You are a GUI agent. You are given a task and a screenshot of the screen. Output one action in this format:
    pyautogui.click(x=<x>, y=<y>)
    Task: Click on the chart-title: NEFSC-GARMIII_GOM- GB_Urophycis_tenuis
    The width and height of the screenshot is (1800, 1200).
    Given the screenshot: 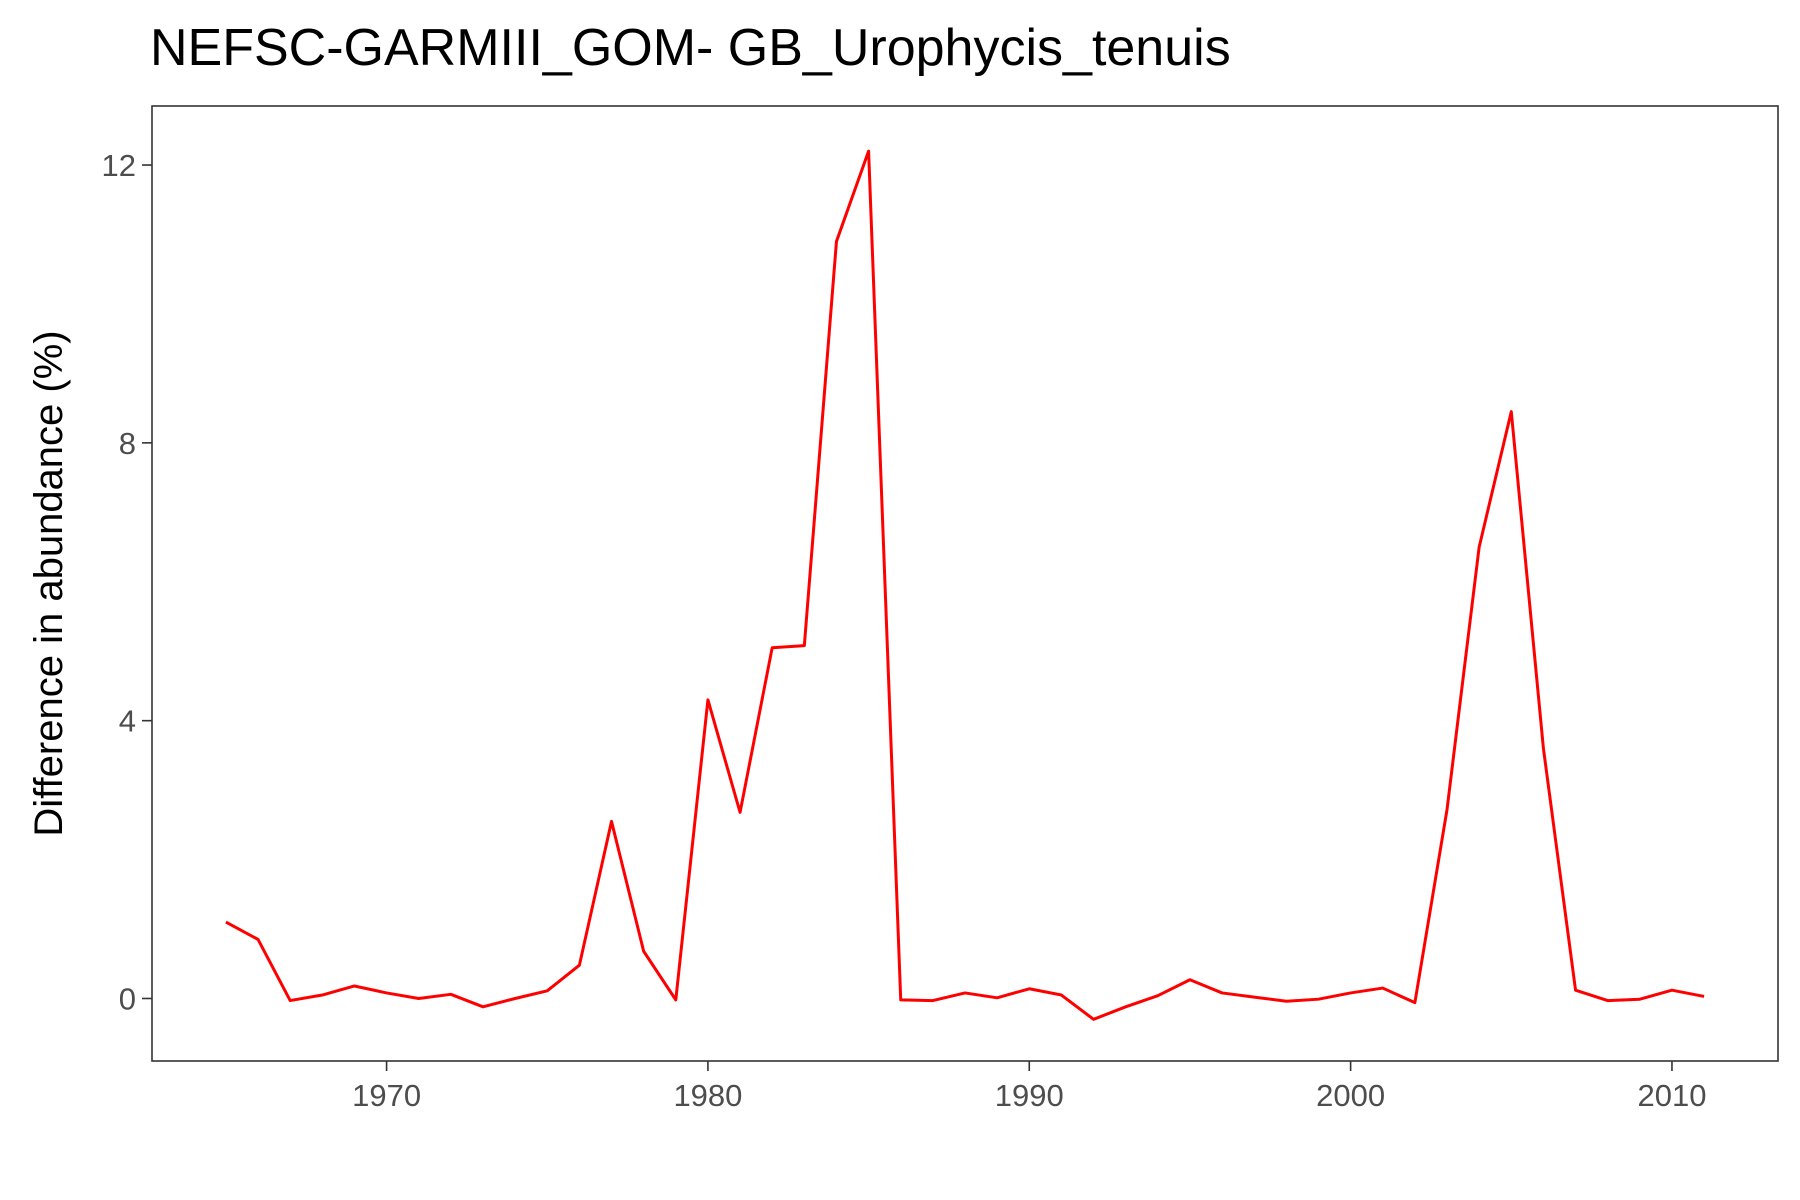 What is the action you would take?
    pyautogui.click(x=690, y=48)
    